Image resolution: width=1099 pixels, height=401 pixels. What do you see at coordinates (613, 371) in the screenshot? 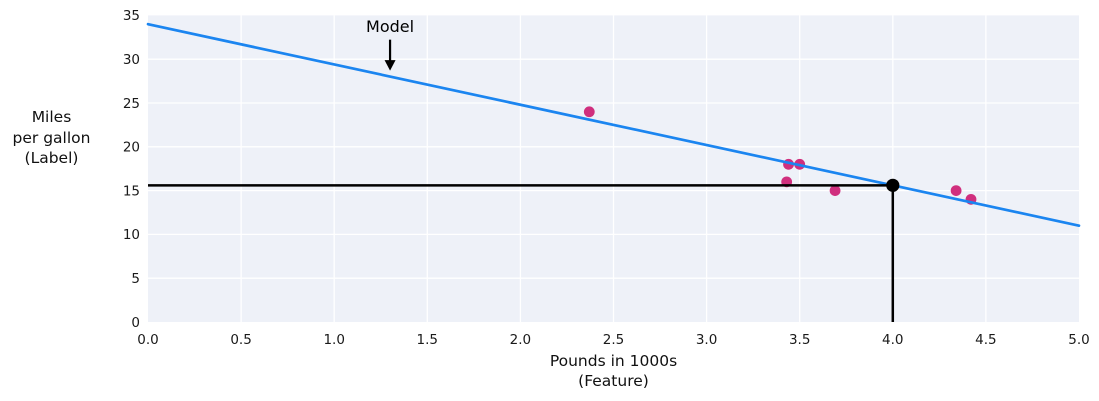
I see `x-axis-title: Pounds in 1000s (Feature)` at bounding box center [613, 371].